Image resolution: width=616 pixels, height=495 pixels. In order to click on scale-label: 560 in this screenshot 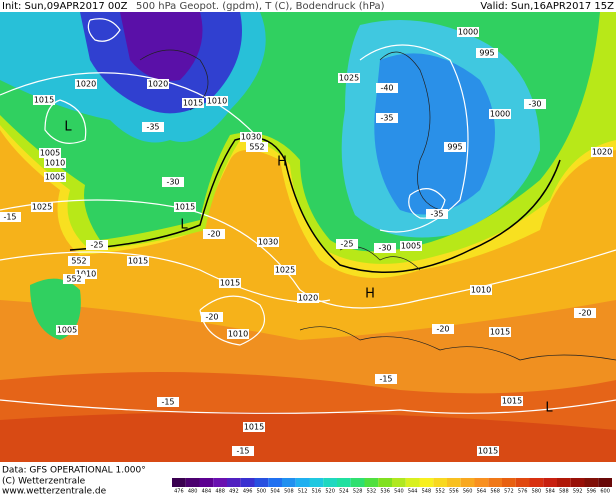, I will do `click(468, 492)`.